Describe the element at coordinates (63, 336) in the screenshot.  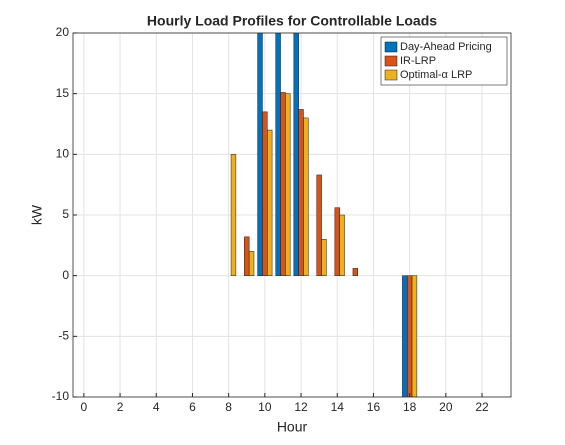
I see `y-tick-label: -5` at that location.